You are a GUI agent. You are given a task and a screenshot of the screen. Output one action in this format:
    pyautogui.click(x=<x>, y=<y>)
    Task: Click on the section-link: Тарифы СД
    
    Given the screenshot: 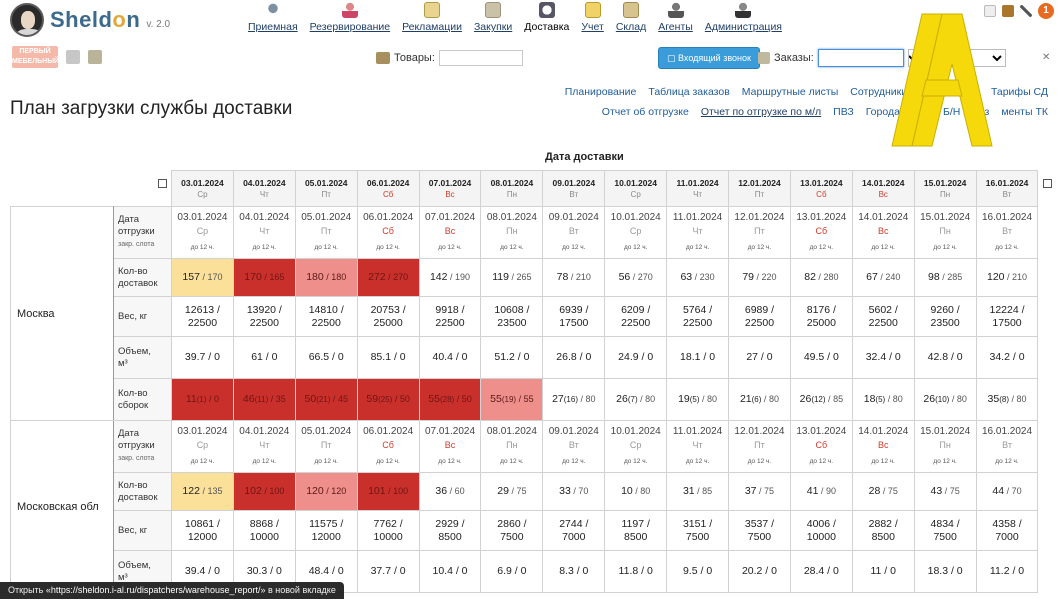 What is the action you would take?
    pyautogui.click(x=1019, y=92)
    